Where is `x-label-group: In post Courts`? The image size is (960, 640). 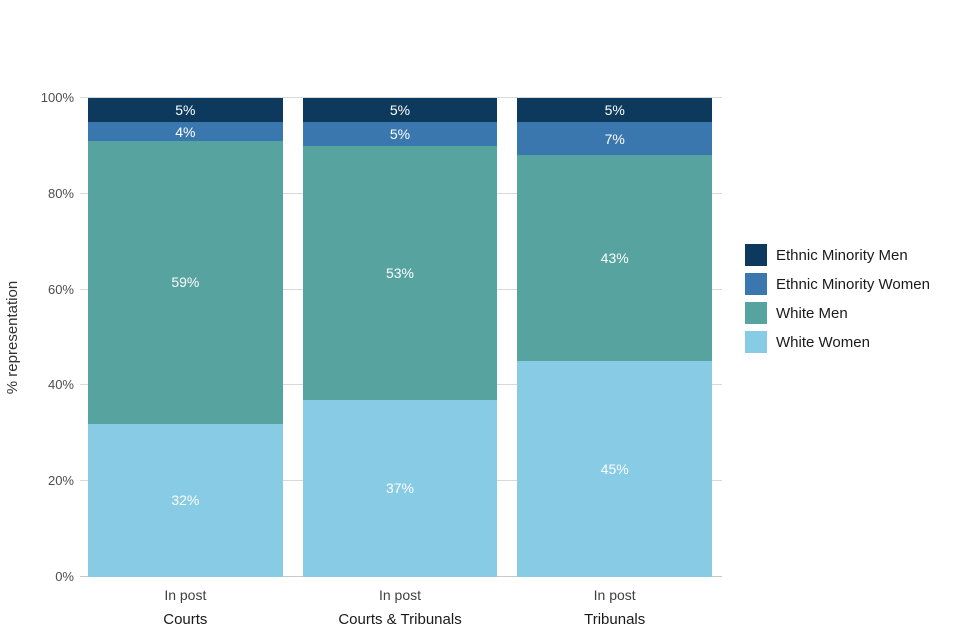 x-label-group: In post Courts is located at coordinates (185, 607).